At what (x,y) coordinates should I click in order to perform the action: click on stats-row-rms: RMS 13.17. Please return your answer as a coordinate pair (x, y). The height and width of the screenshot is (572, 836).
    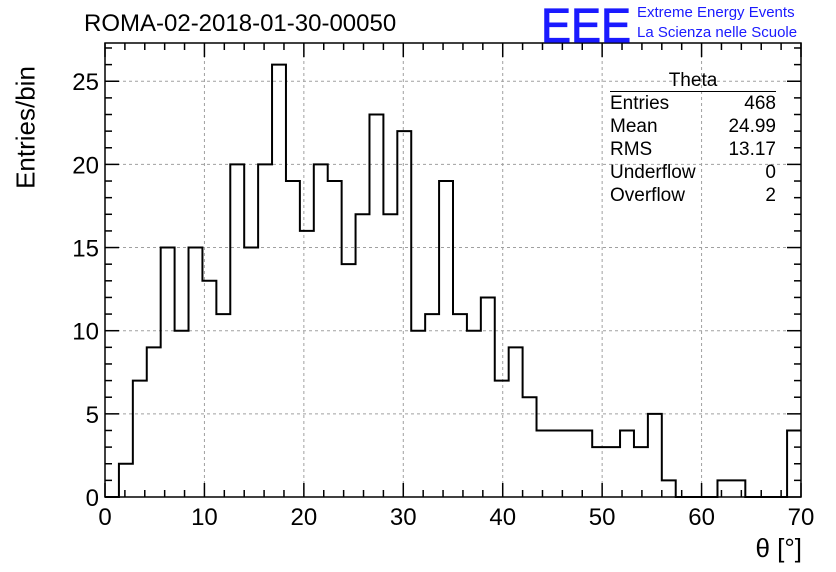
    Looking at the image, I should click on (693, 149).